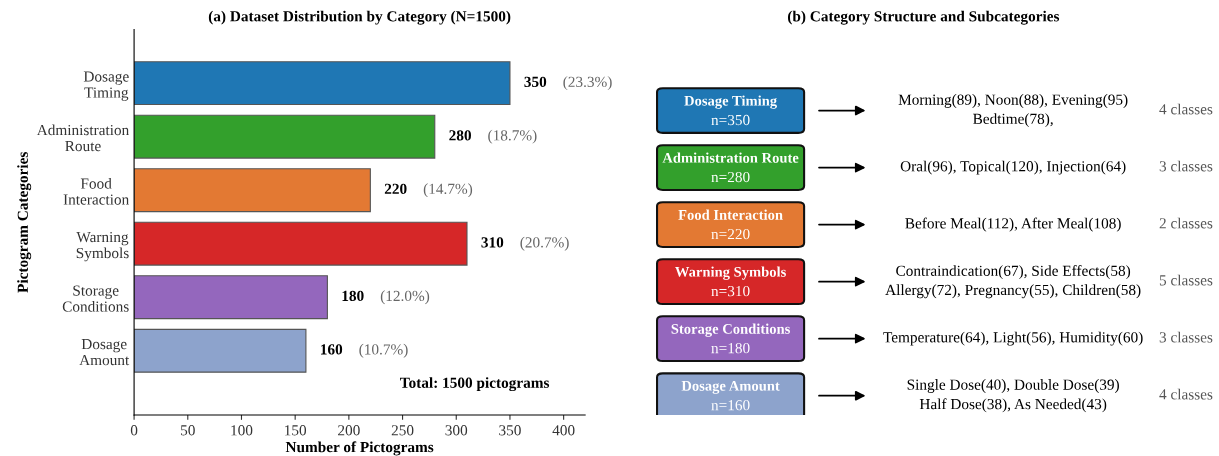 This screenshot has height=456, width=1219. Describe the element at coordinates (587, 83) in the screenshot. I see `annotation: (23.3%)` at that location.